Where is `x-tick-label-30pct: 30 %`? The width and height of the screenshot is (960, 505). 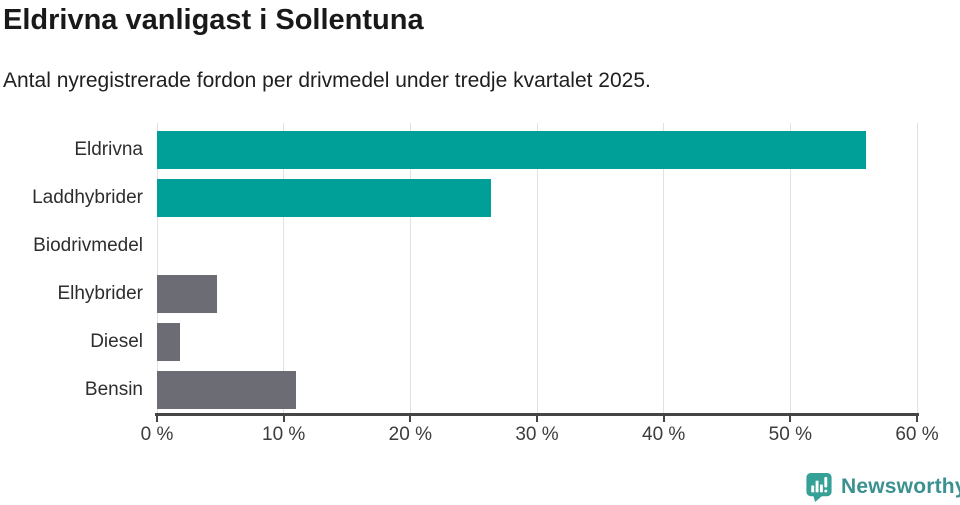 x-tick-label-30pct: 30 % is located at coordinates (537, 434).